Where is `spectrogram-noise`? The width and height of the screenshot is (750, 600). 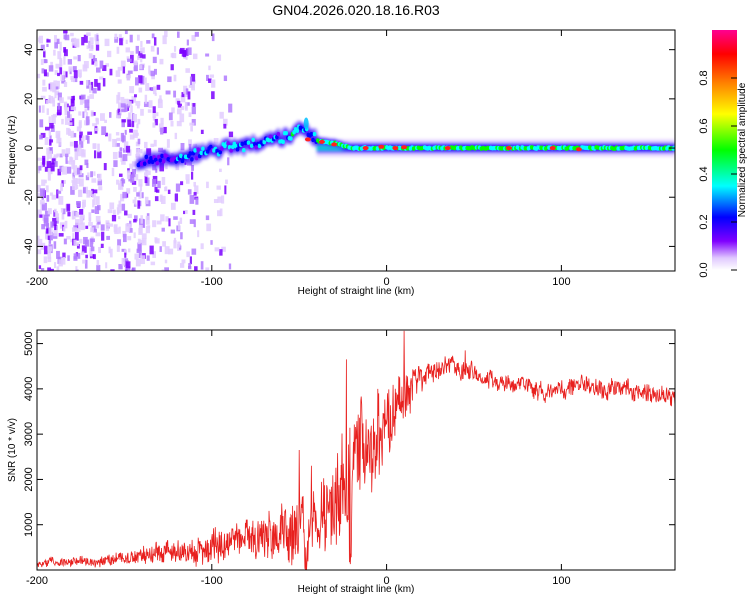
spectrogram-noise is located at coordinates (135, 150).